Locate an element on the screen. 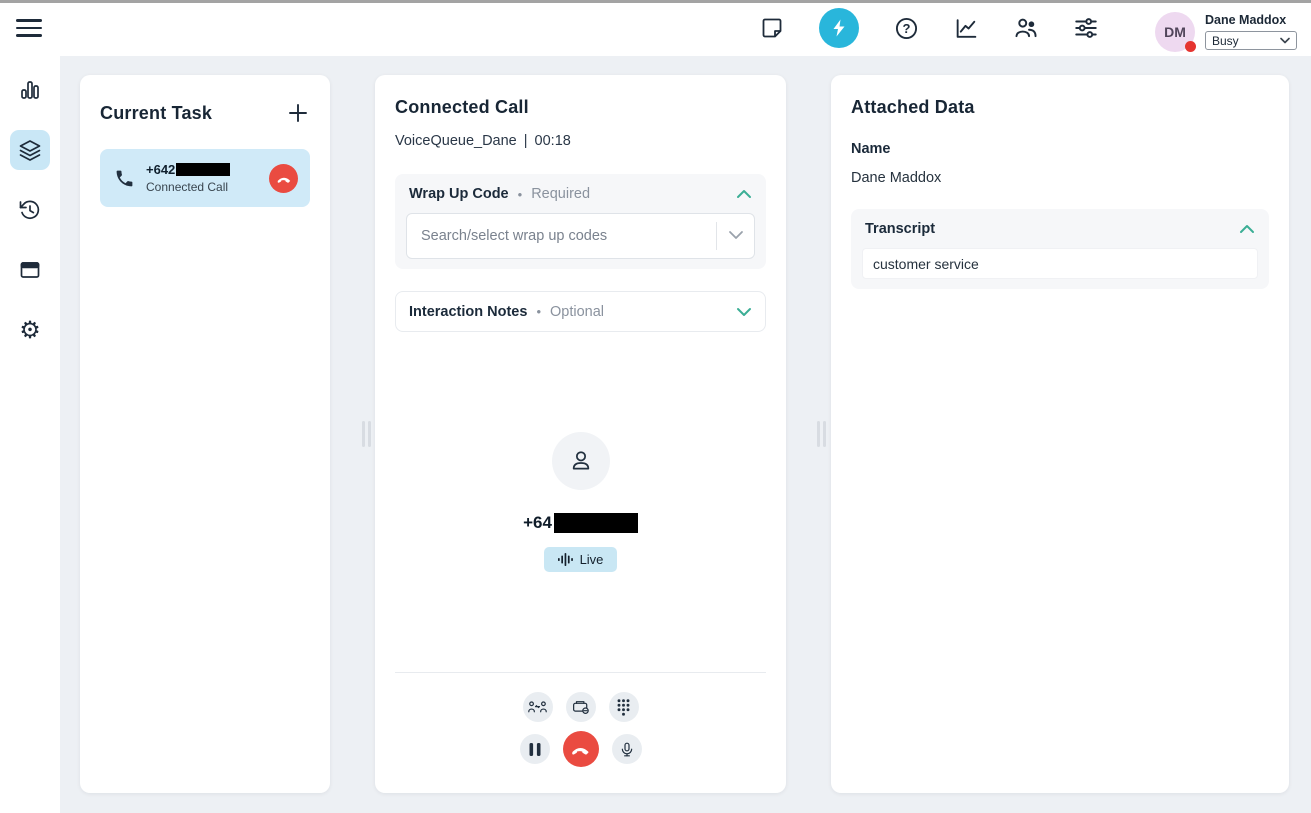 This screenshot has height=813, width=1311. hamburger-icon is located at coordinates (30, 28).